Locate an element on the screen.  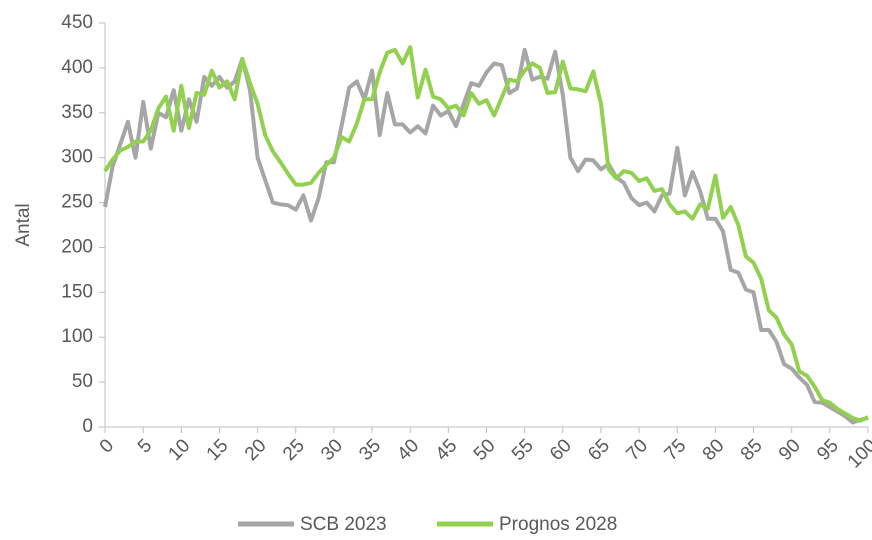
y-tick-label: 350 is located at coordinates (77, 112).